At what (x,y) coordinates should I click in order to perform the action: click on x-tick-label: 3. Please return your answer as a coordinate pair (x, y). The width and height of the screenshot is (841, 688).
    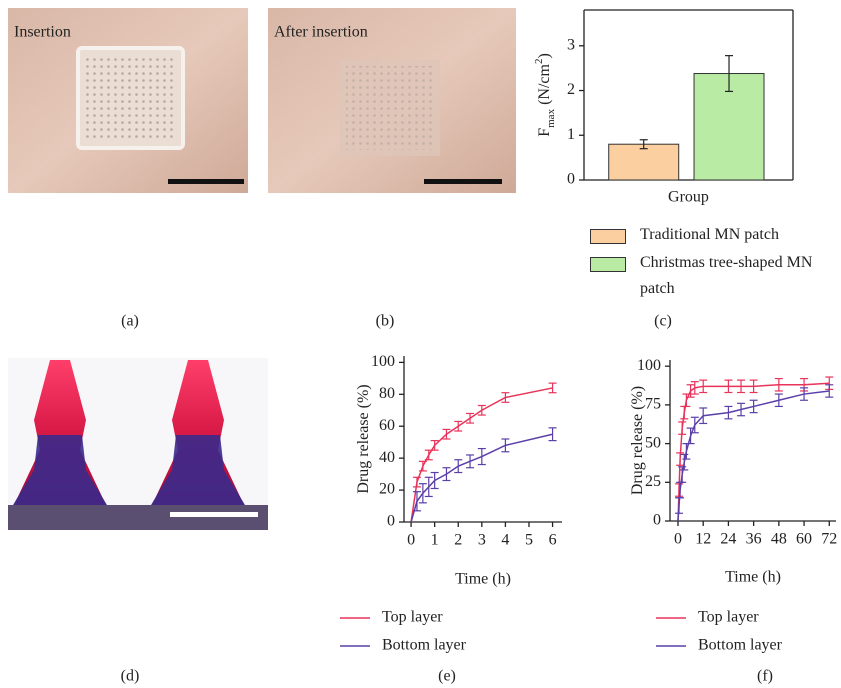
    Looking at the image, I should click on (482, 540).